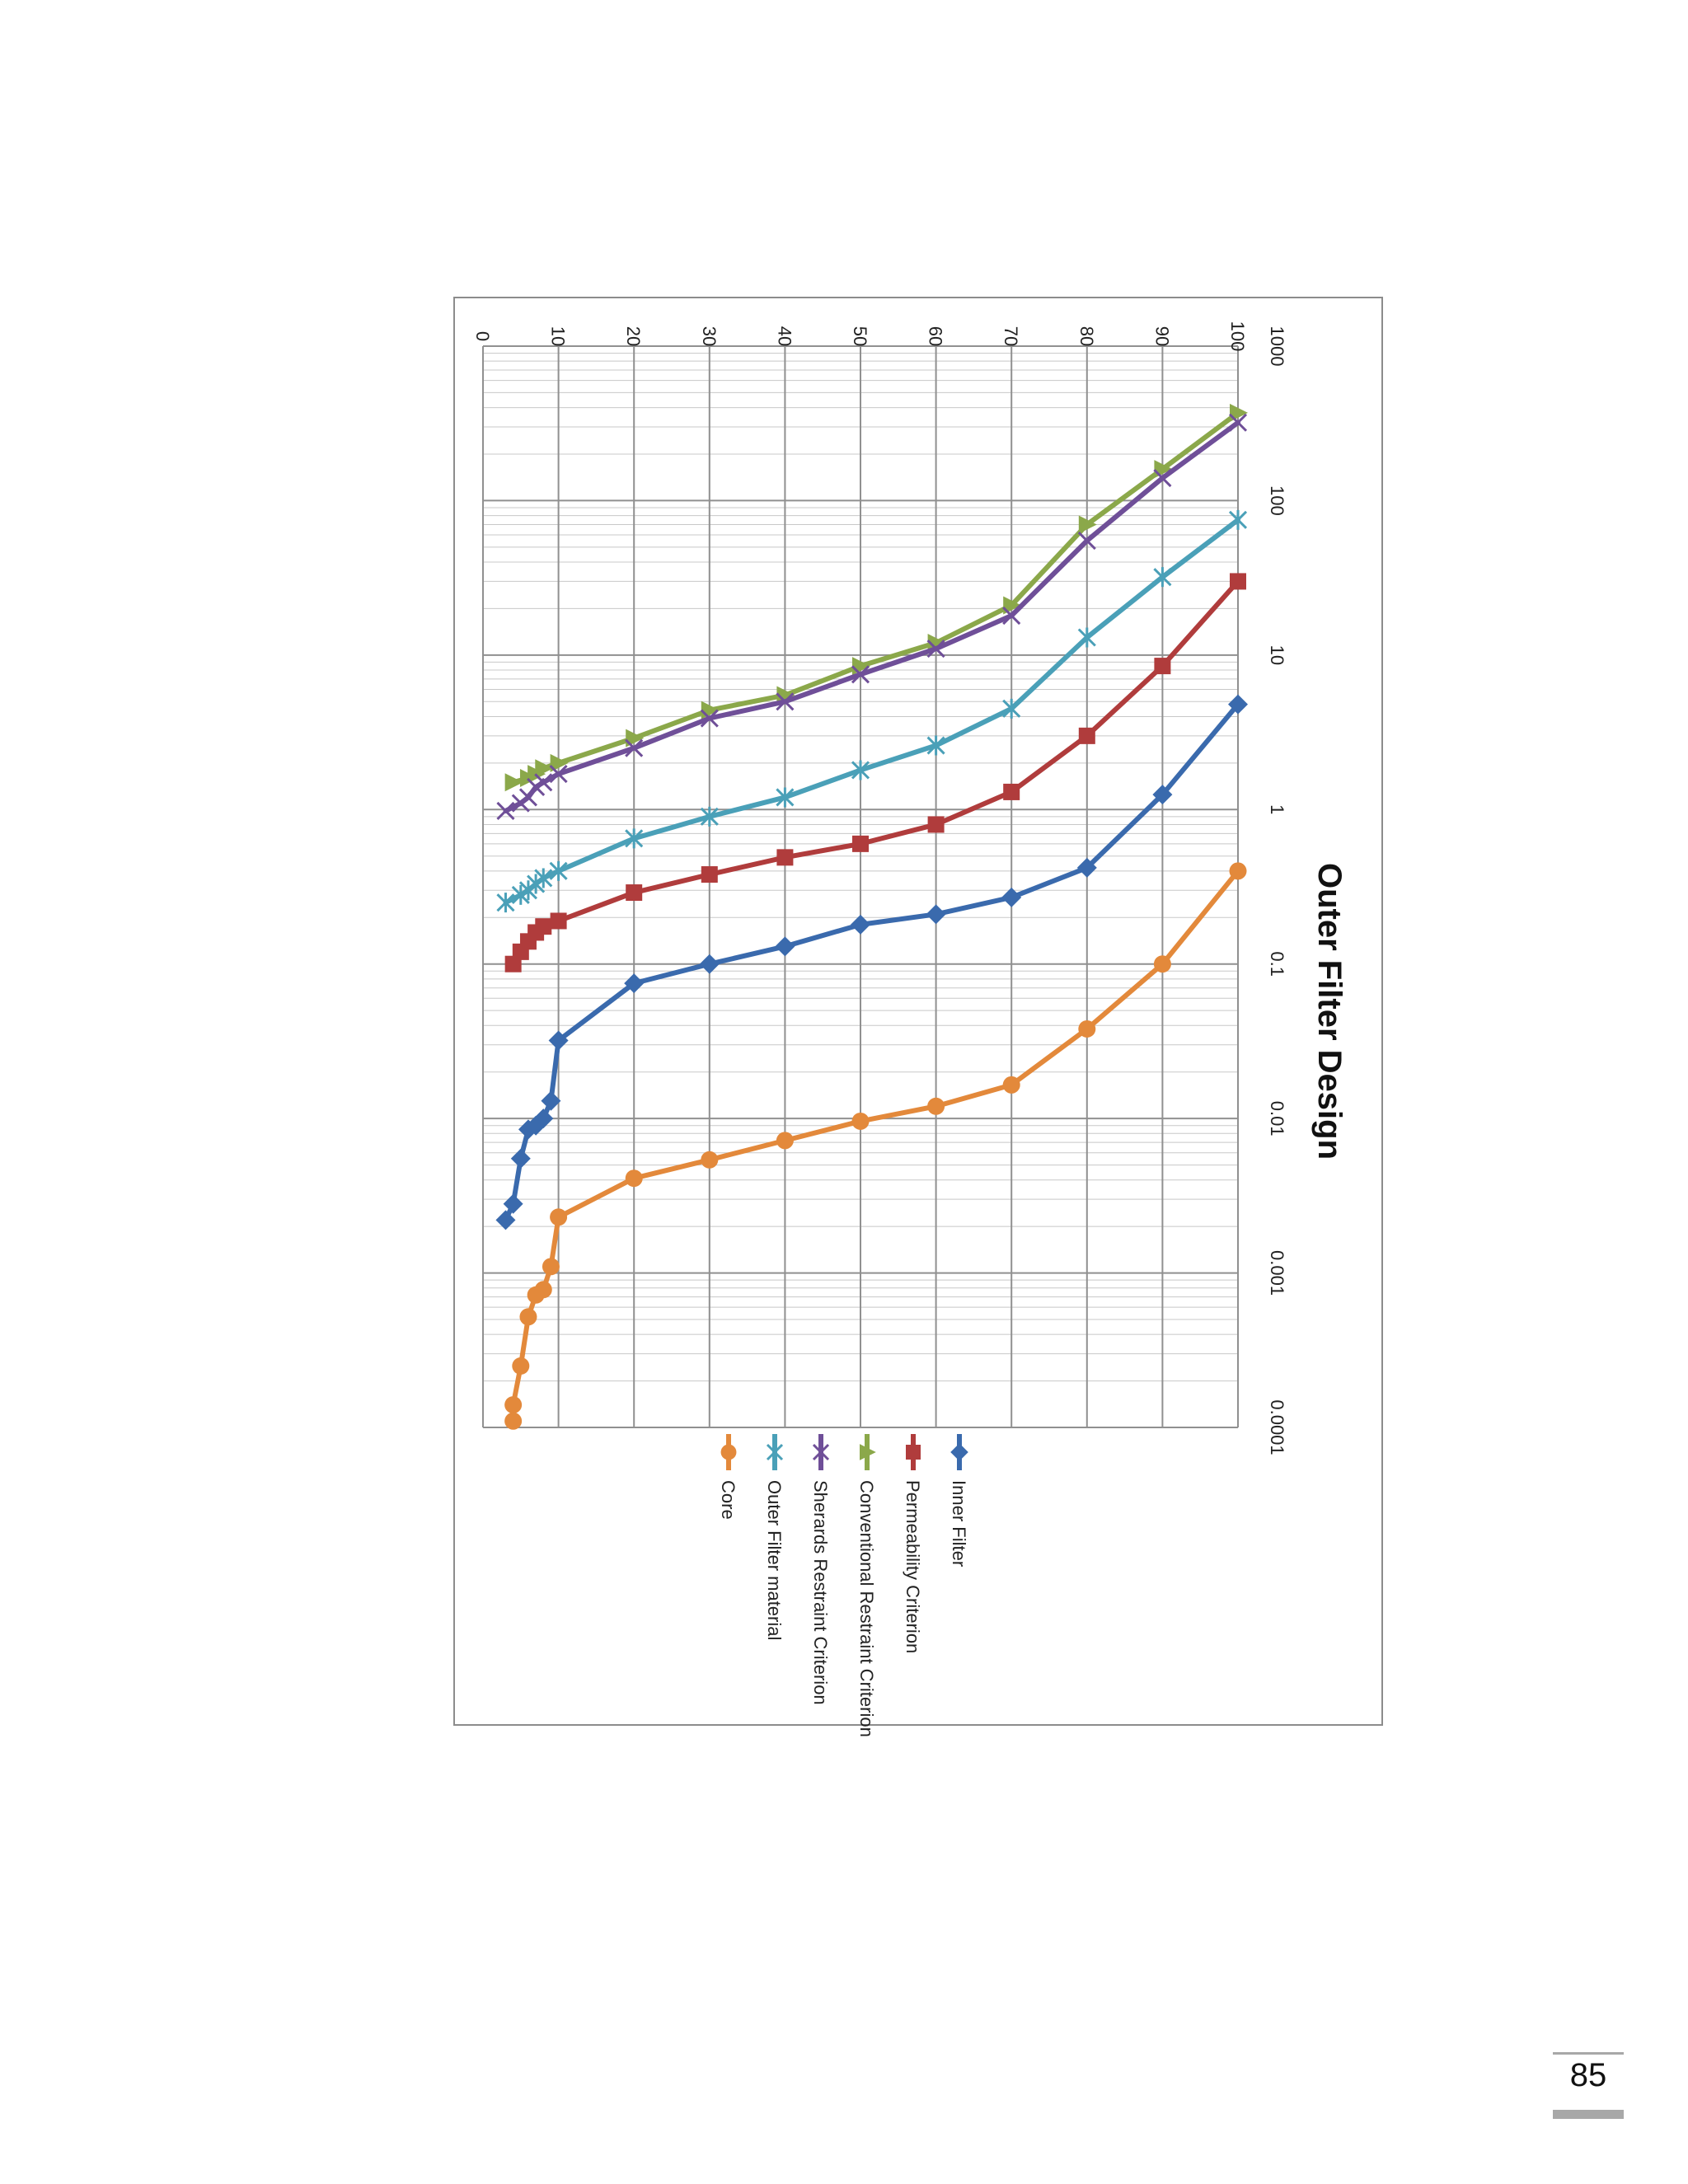 Image resolution: width=1688 pixels, height=2184 pixels. I want to click on y-tick-label: 30, so click(709, 336).